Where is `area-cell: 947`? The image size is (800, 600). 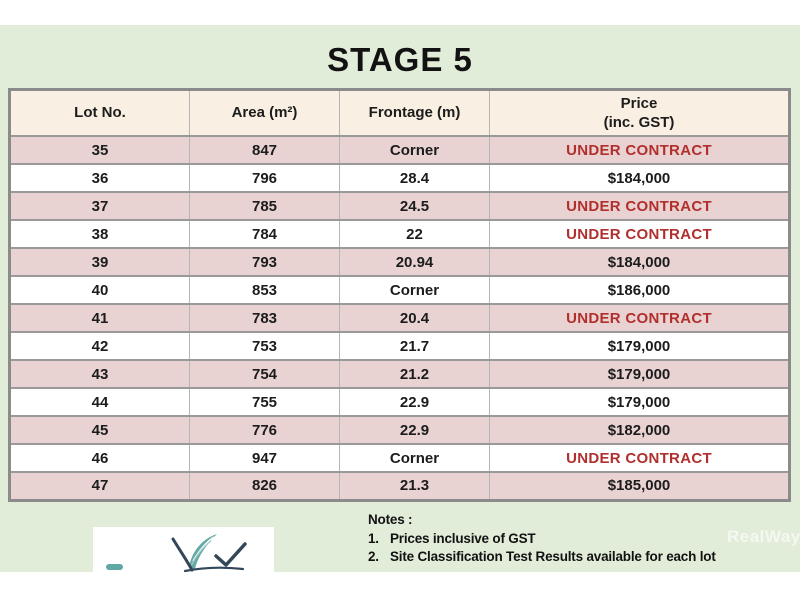
area-cell: 947 is located at coordinates (264, 458).